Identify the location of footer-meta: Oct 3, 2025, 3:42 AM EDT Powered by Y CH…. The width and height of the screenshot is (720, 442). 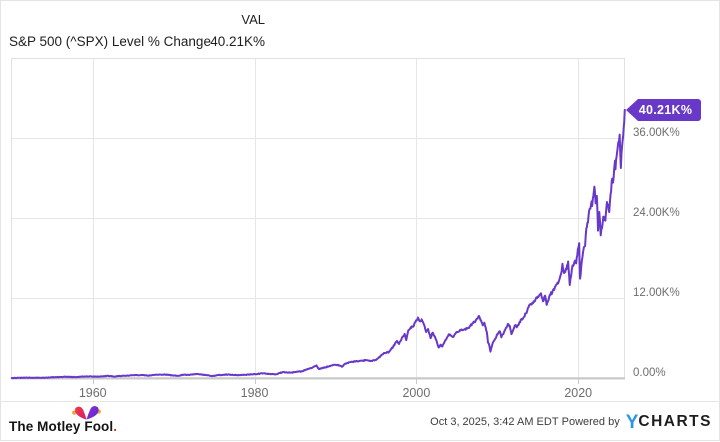
(571, 422).